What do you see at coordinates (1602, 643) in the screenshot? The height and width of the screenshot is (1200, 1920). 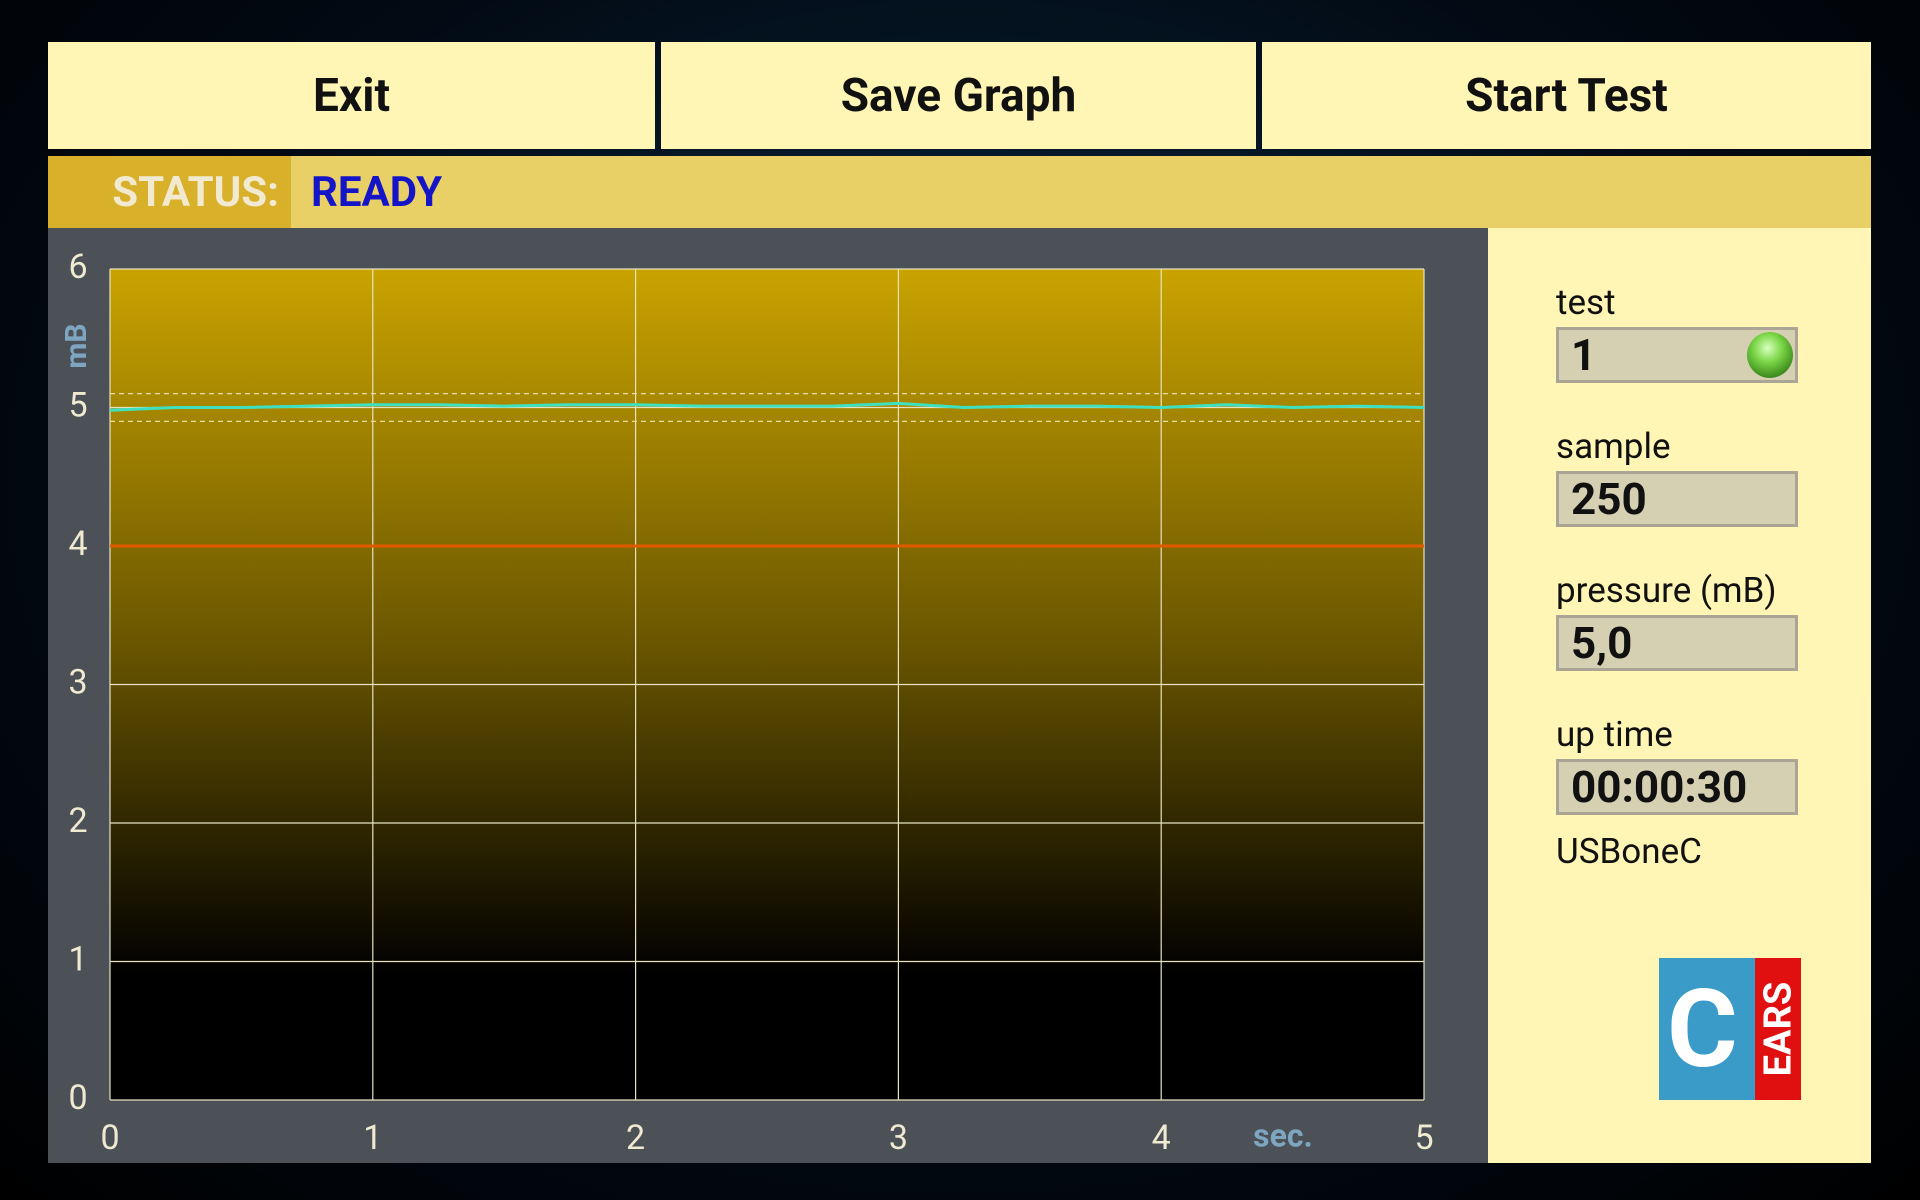 I see `field-text: 5,0` at bounding box center [1602, 643].